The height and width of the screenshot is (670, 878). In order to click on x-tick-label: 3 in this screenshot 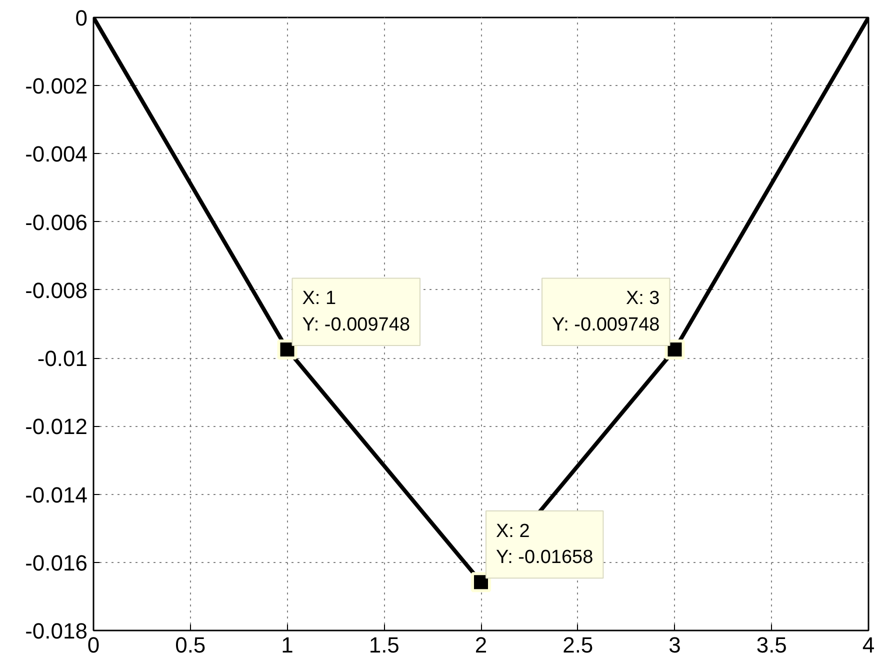, I will do `click(674, 645)`.